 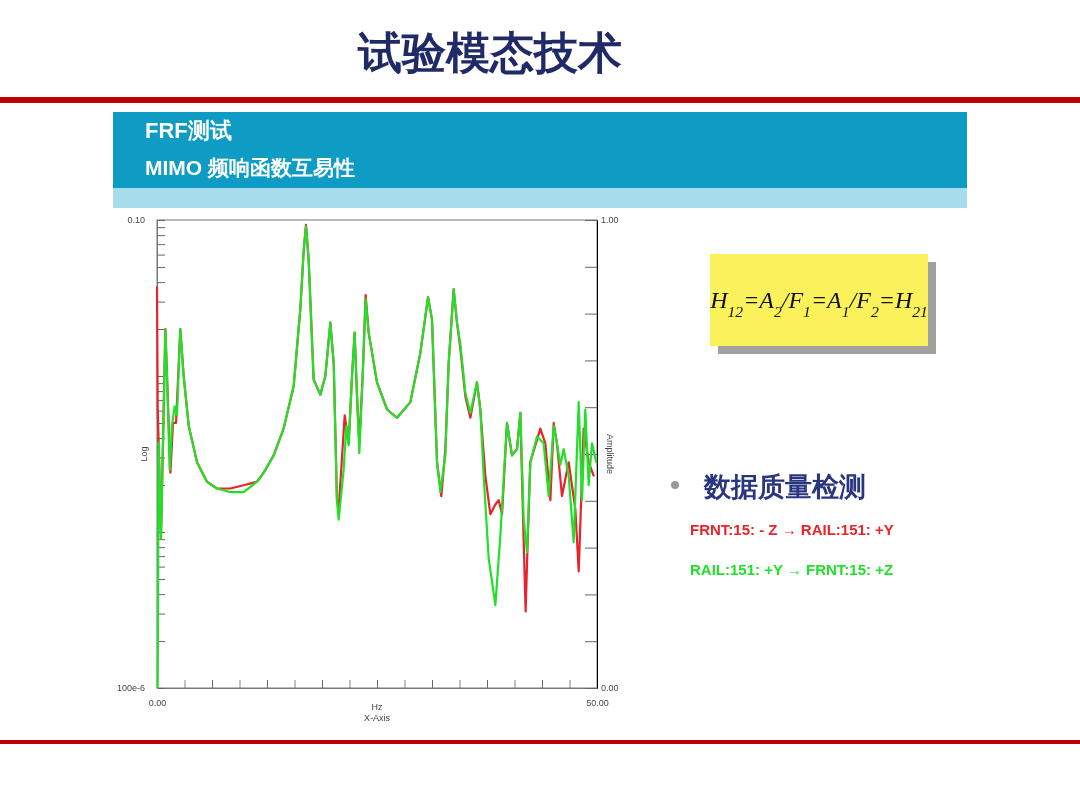 I want to click on text: H$_{12}$=A$_{2}$/F$_{1}$=A$_{1}$/F$_{2}$=H$_{21}$, so click(x=819, y=303).